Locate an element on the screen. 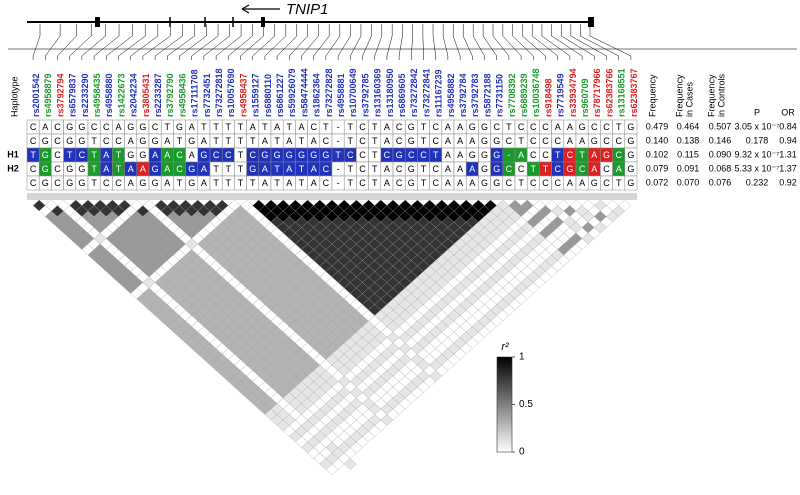 Image resolution: width=800 pixels, height=495 pixels. snp-name: rs6869605 is located at coordinates (402, 95).